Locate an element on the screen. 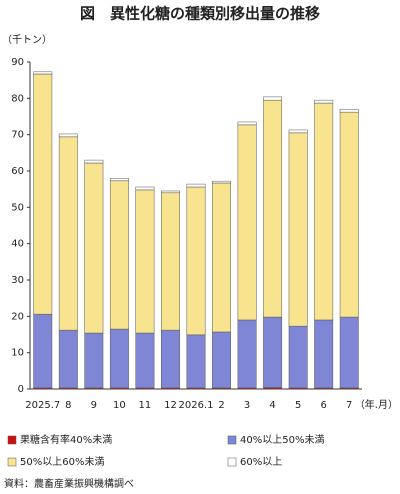  legend-label: 50%以上60%未満 is located at coordinates (62, 462).